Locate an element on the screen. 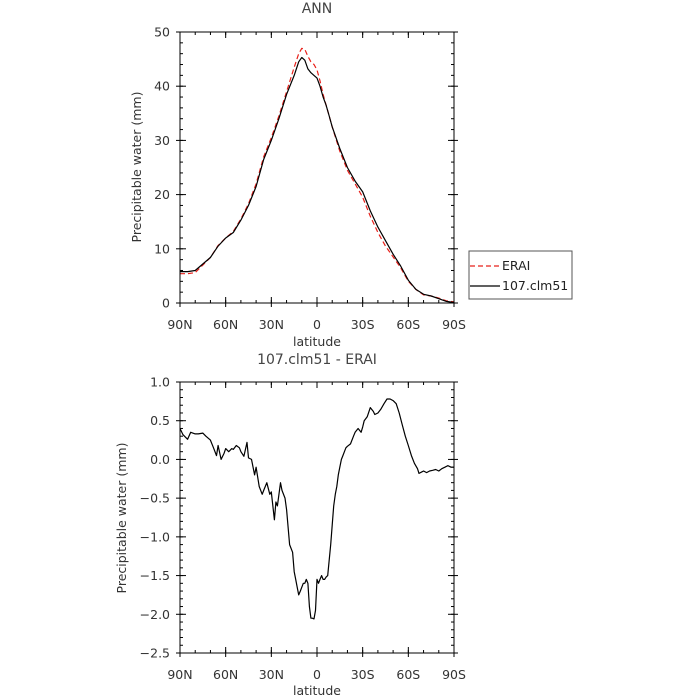 Image resolution: width=700 pixels, height=700 pixels. bottom-y-tick-label: 0.5 is located at coordinates (160, 420).